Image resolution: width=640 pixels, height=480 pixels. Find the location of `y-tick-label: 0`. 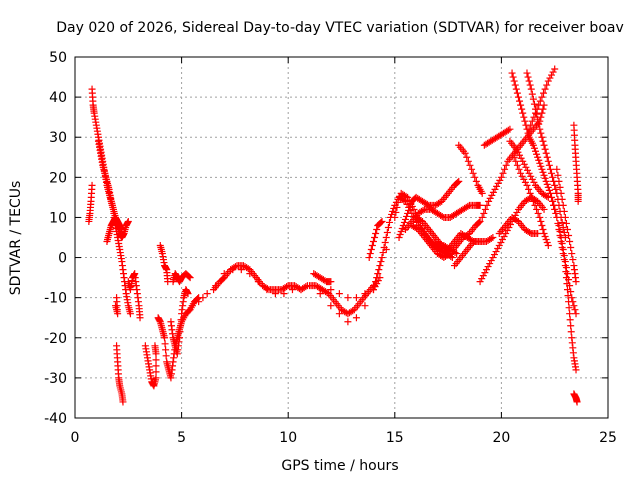

y-tick-label: 0 is located at coordinates (62, 259).